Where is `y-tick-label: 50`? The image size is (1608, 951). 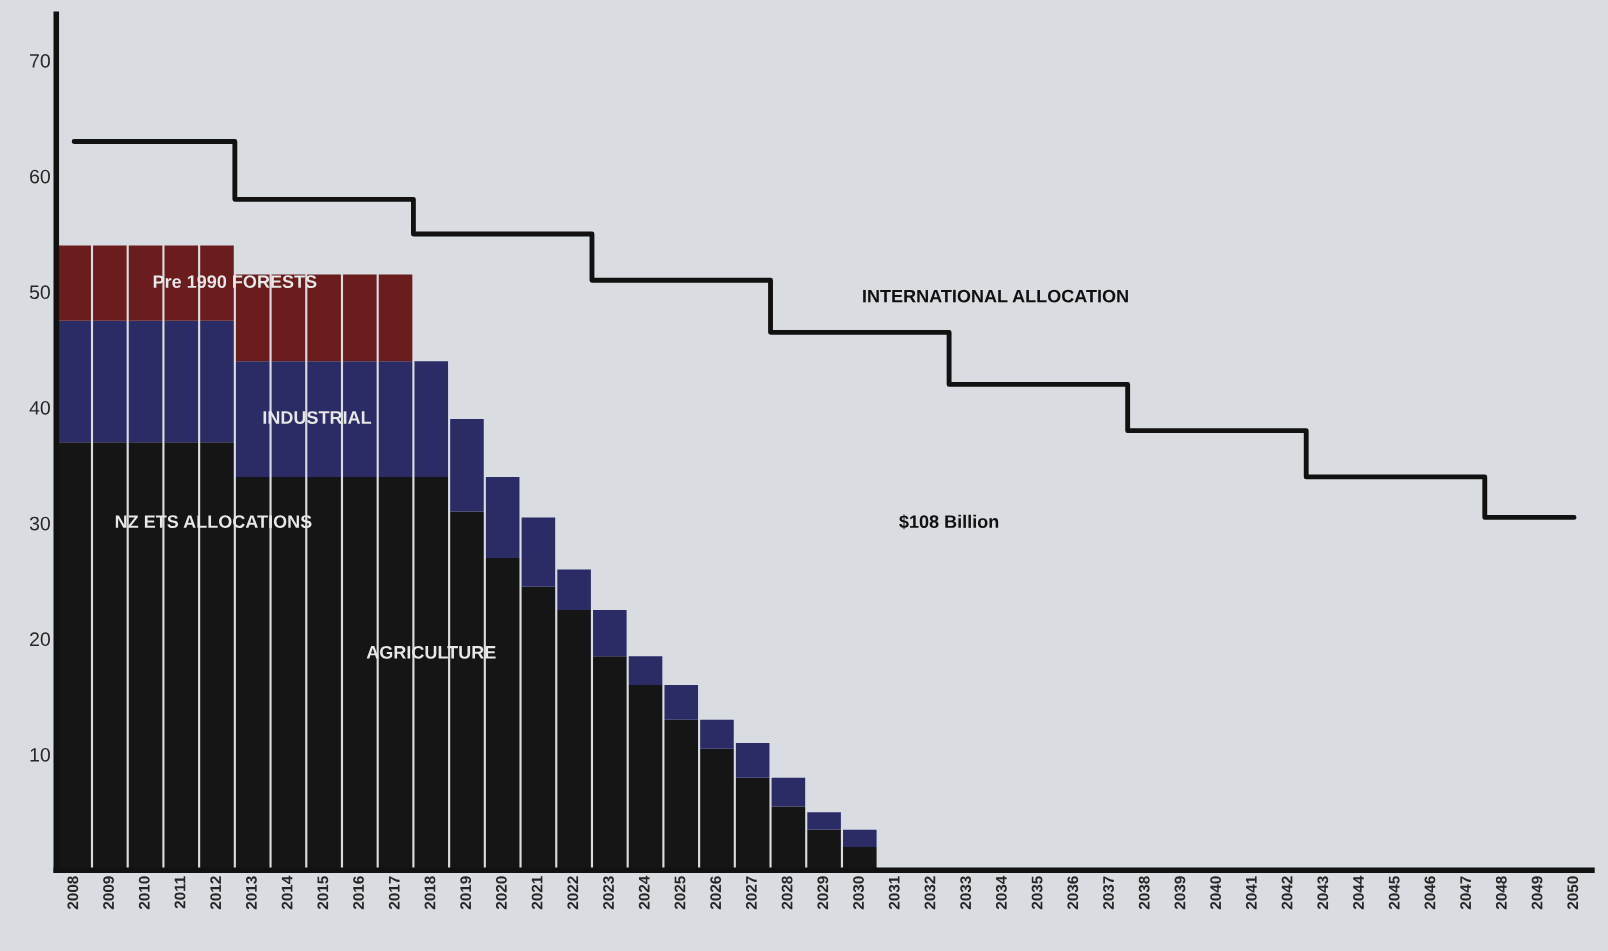
y-tick-label: 50 is located at coordinates (39, 292).